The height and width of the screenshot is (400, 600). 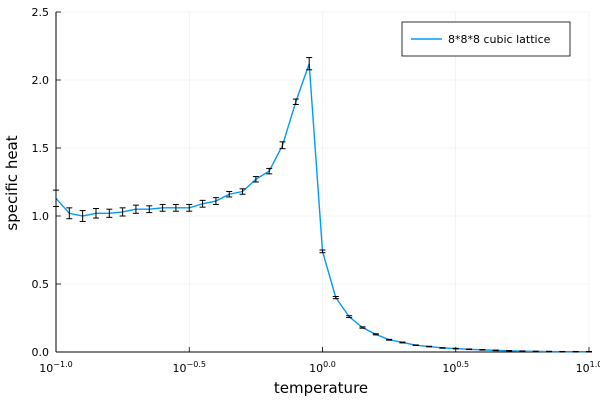 I want to click on x-axis-title: temperature, so click(x=321, y=388).